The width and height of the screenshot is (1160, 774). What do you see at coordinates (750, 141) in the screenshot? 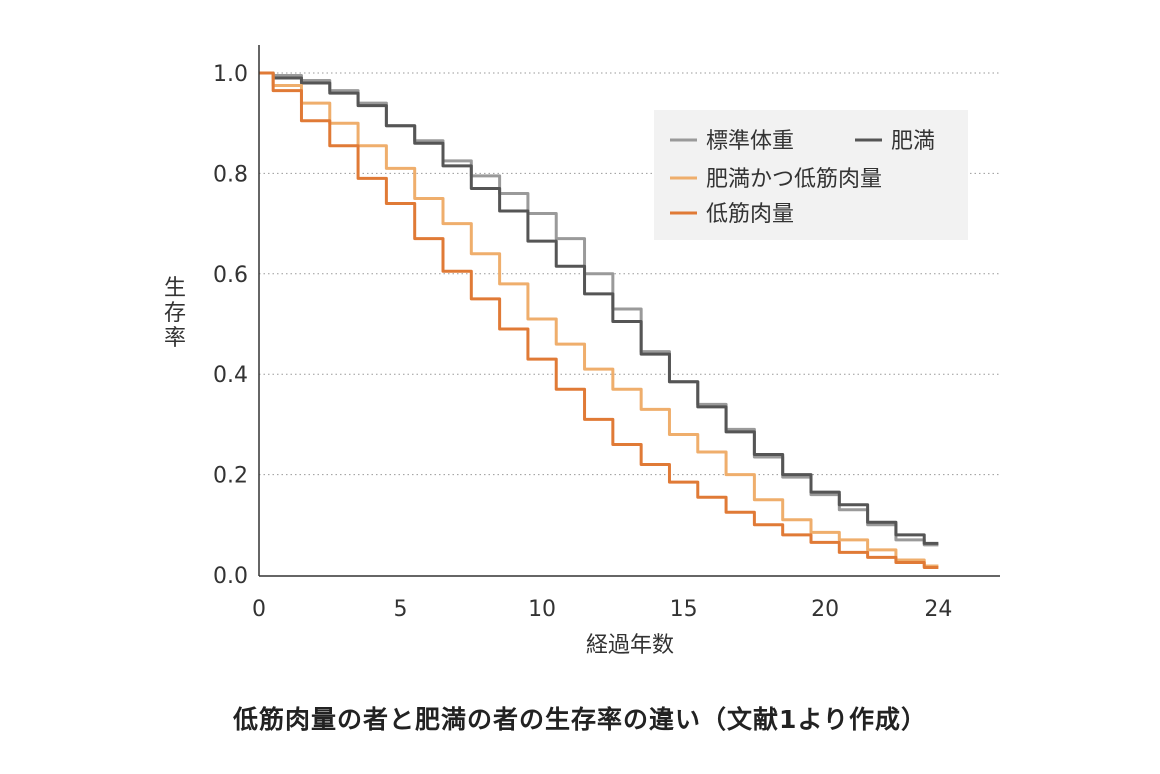
I see `legend-label: 標準体重` at bounding box center [750, 141].